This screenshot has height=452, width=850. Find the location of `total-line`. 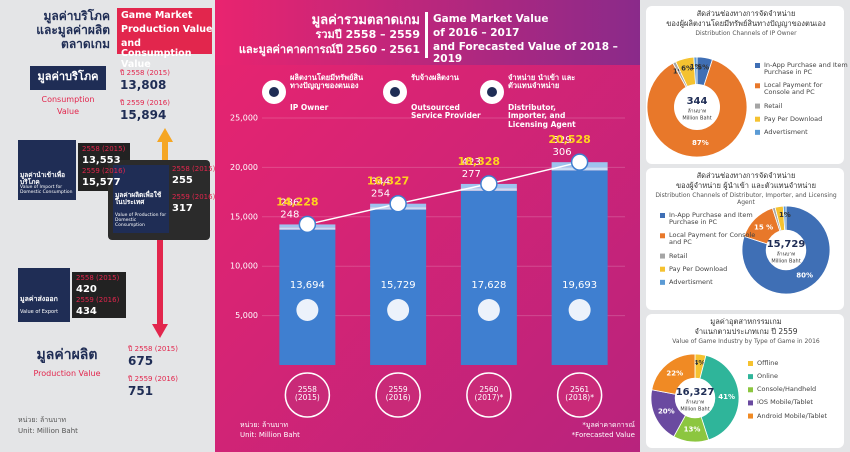

total-line is located at coordinates (443, 193).